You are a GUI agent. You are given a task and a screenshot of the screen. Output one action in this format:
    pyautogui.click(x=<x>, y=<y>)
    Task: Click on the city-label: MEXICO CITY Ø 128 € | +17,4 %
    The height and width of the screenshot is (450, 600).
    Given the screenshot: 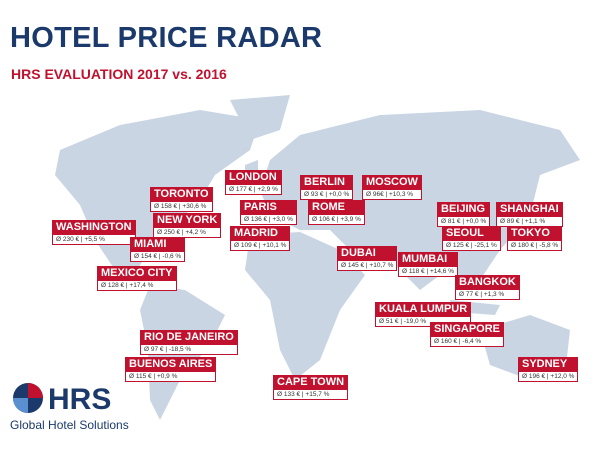 What is the action you would take?
    pyautogui.click(x=137, y=278)
    